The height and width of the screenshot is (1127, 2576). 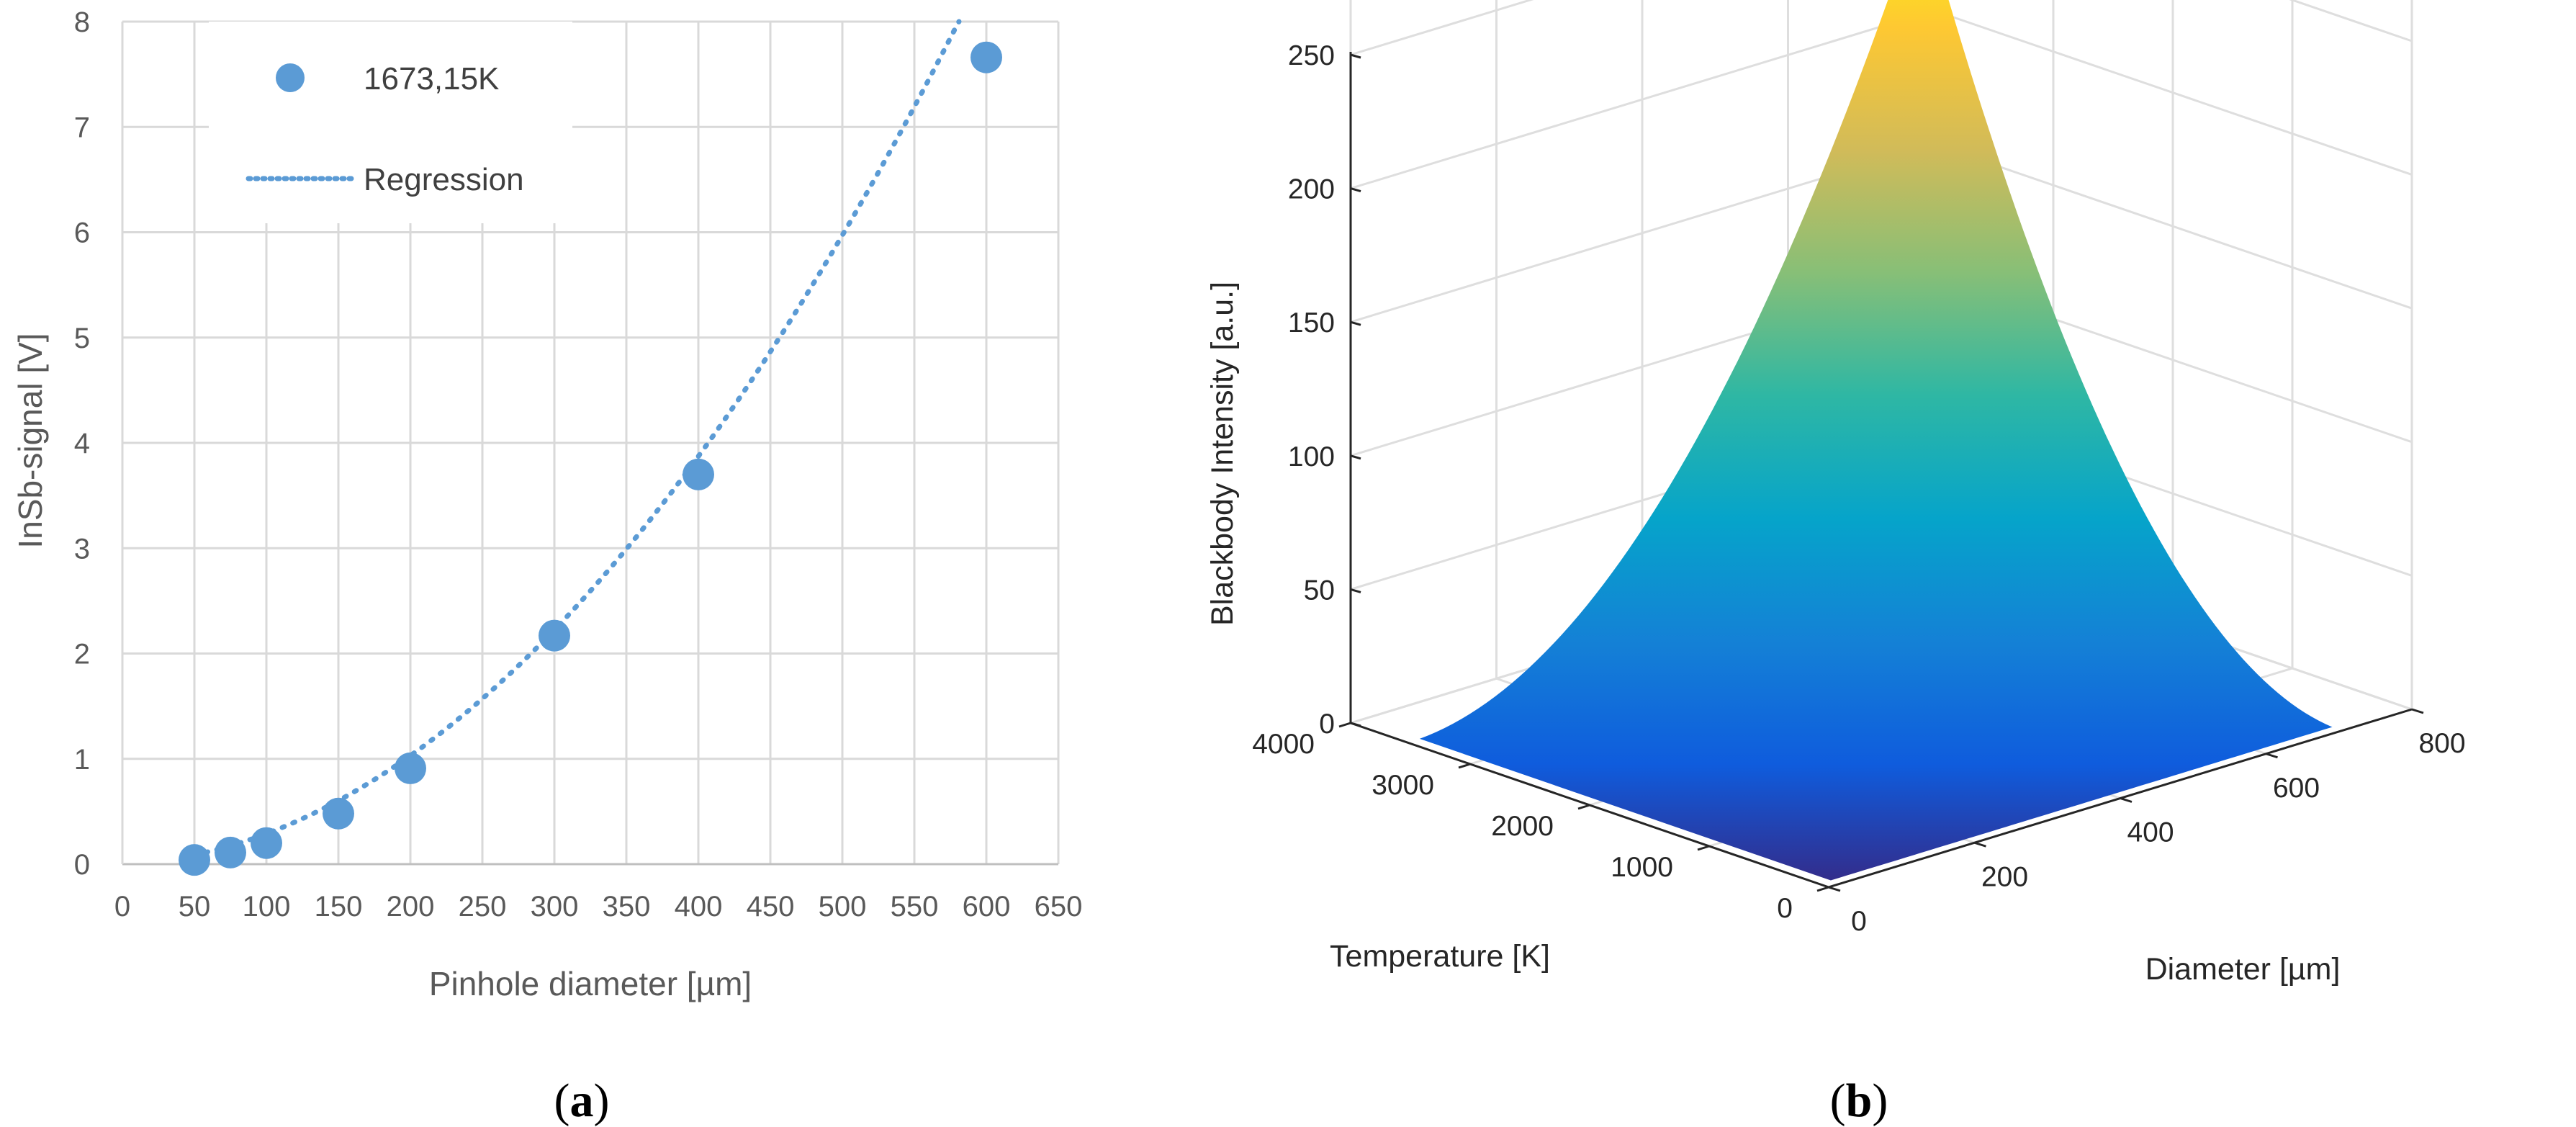 I want to click on x-tick-label: 400, so click(x=699, y=906).